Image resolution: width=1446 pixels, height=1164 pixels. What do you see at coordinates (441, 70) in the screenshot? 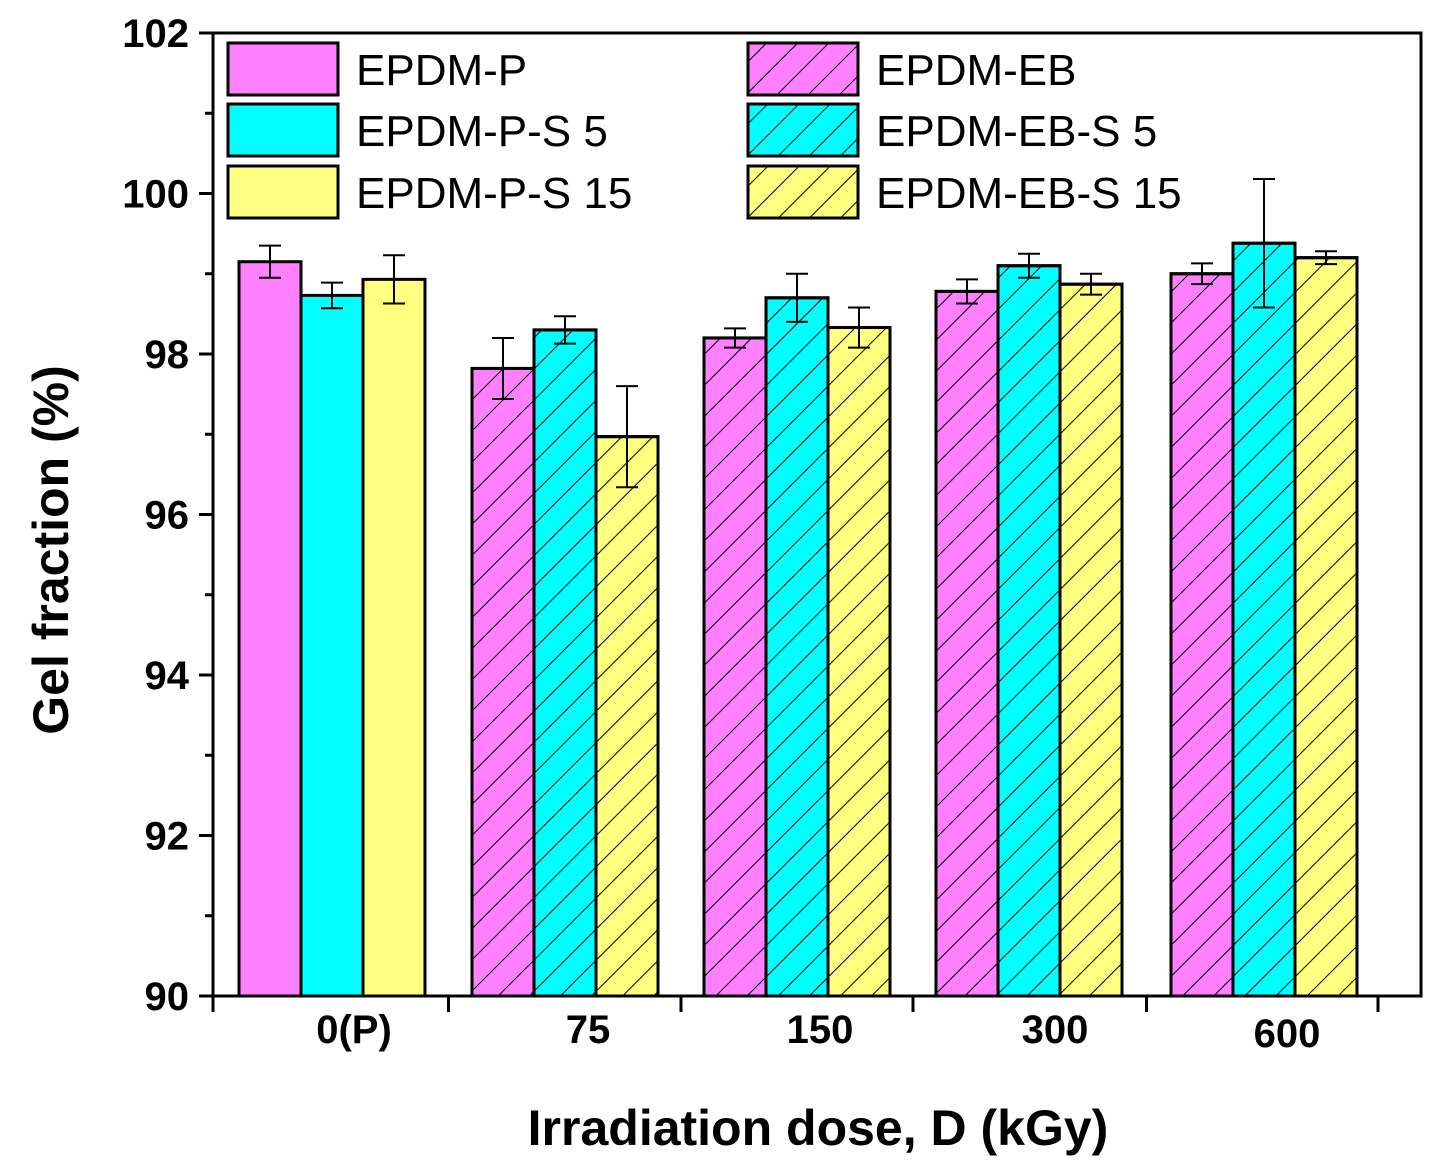
I see `legend-label-epdm-p: EPDM-P` at bounding box center [441, 70].